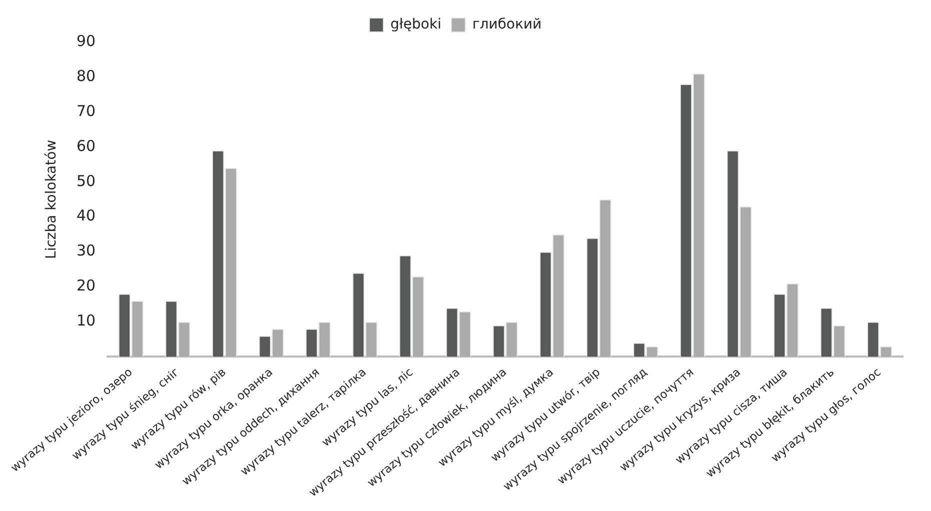 The image size is (931, 511). What do you see at coordinates (86, 75) in the screenshot?
I see `y-tick-label: 80` at bounding box center [86, 75].